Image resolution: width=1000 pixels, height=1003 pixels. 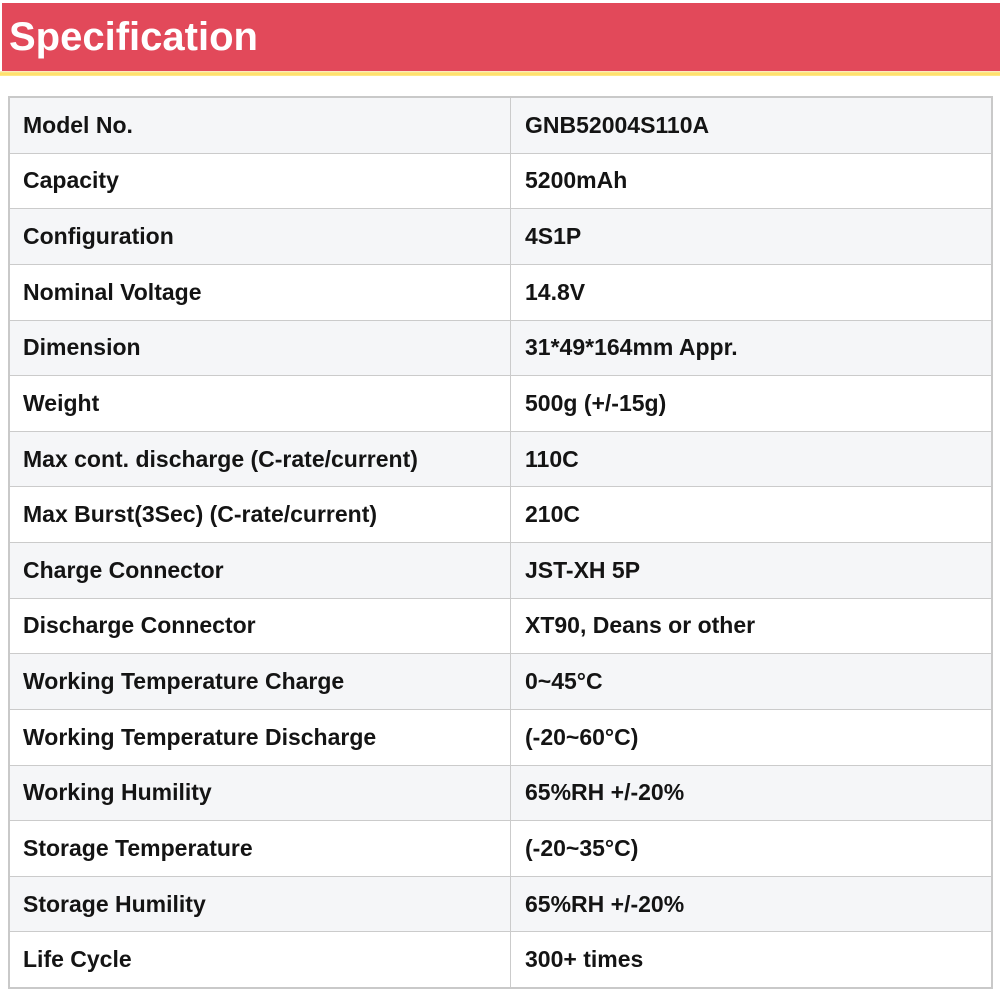 I want to click on spec-value-cell: XT90, Deans or other, so click(x=640, y=625).